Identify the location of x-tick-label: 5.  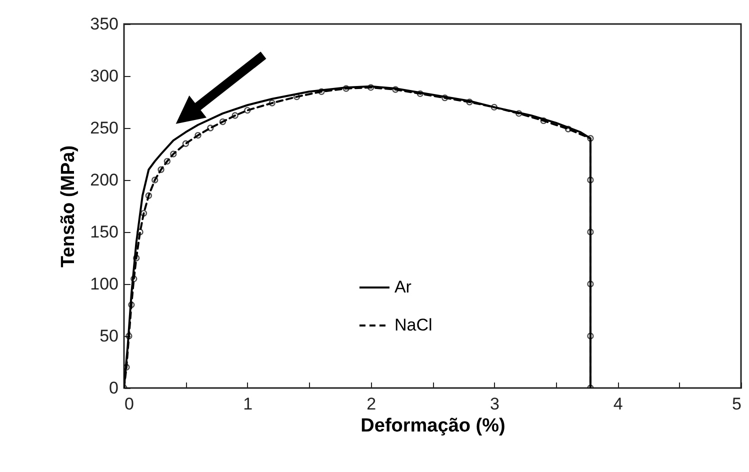
(737, 404).